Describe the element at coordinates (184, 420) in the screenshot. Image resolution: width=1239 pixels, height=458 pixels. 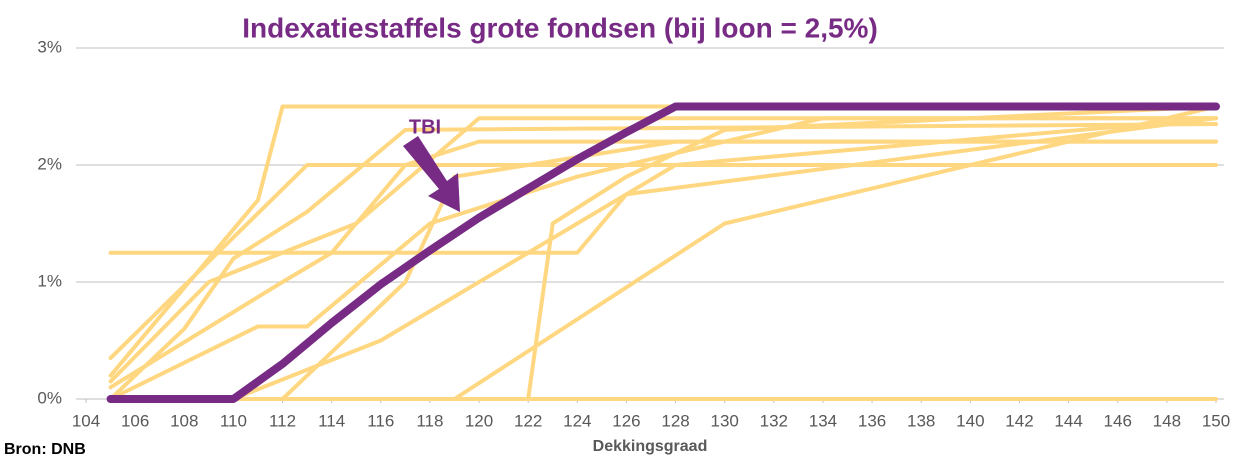
I see `x-tick-label: 108` at that location.